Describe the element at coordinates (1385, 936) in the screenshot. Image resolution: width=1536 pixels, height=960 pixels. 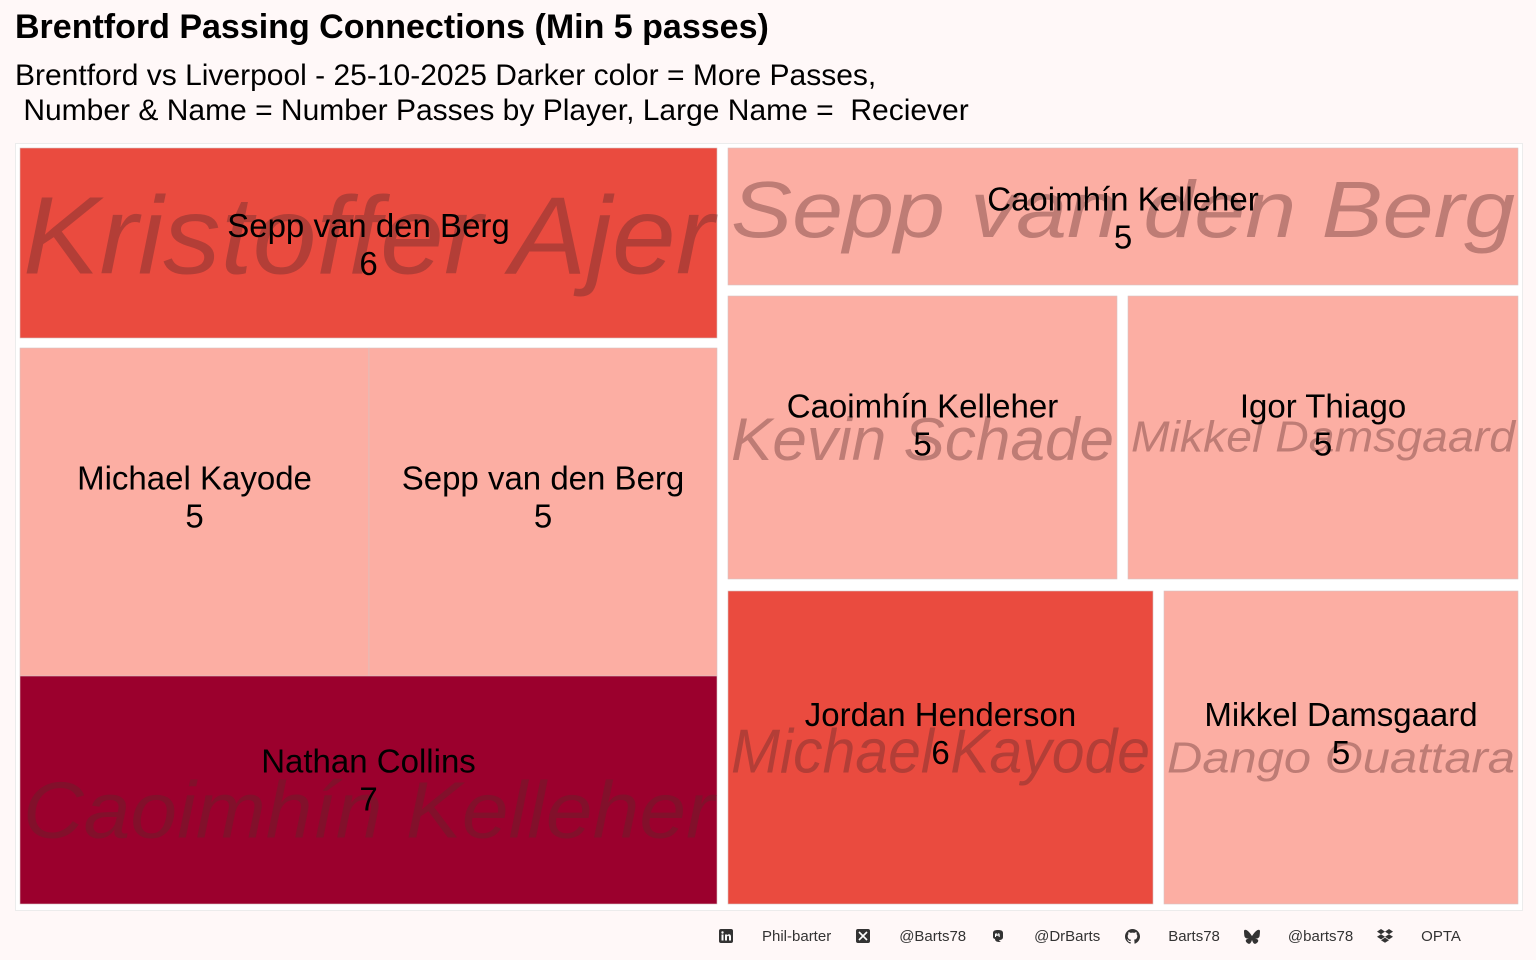
I see `dropbox-icon` at that location.